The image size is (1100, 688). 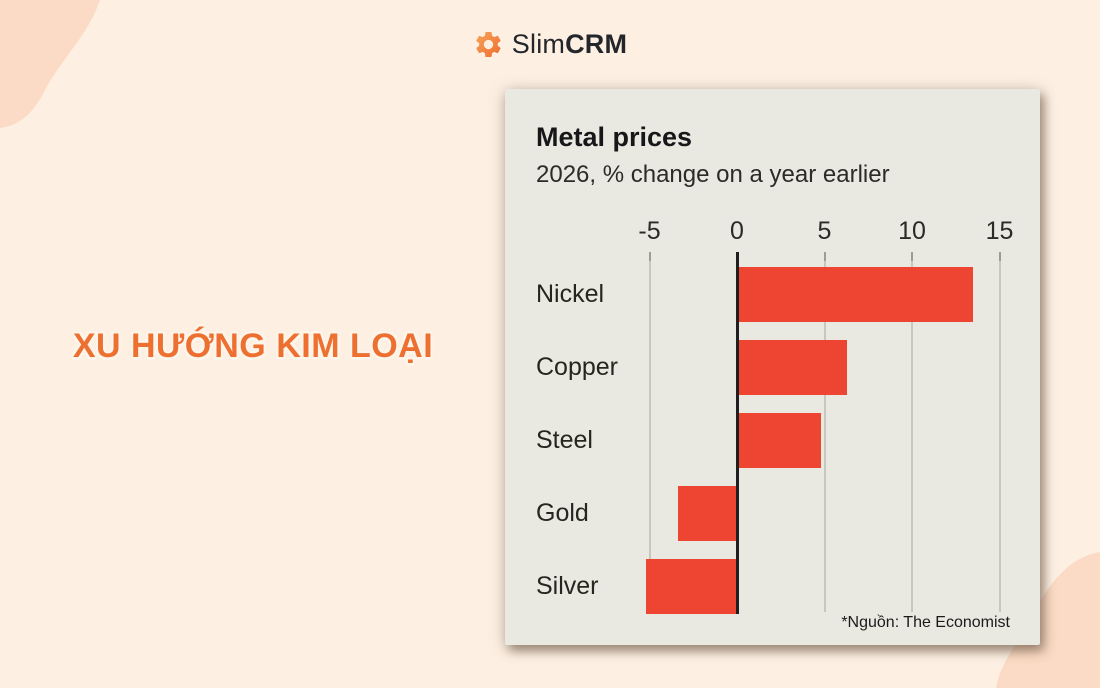 I want to click on category-label: Gold, so click(x=562, y=513).